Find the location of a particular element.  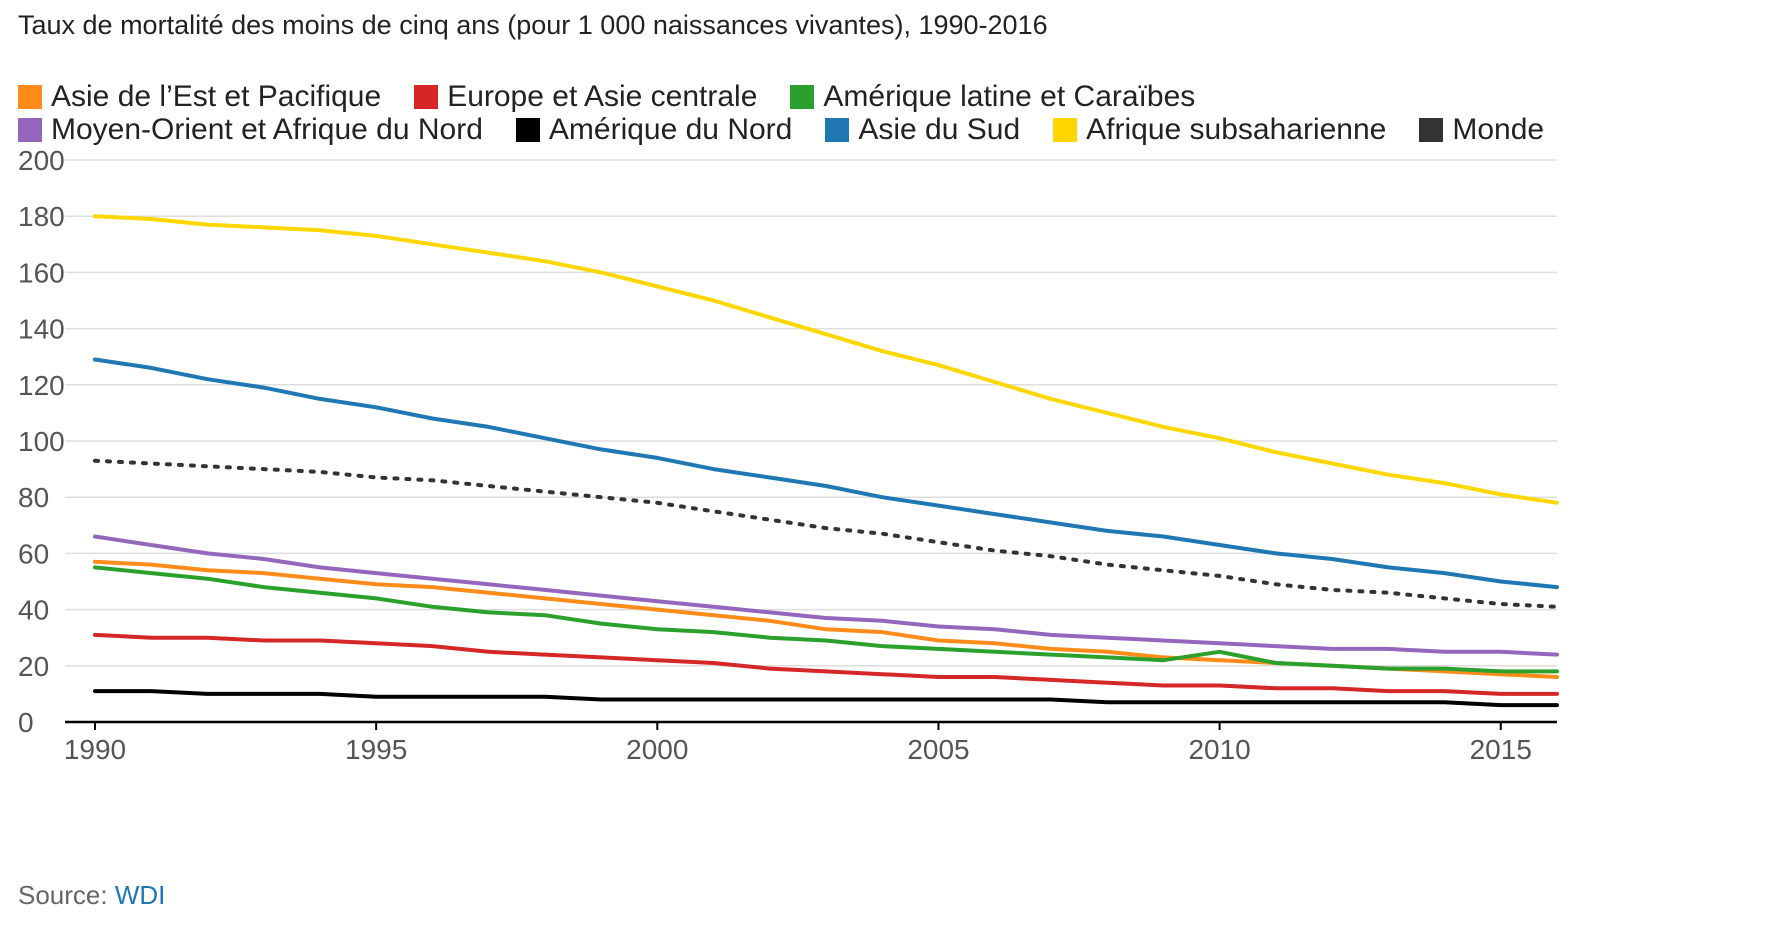

source-note: Source: WDI is located at coordinates (91, 895).